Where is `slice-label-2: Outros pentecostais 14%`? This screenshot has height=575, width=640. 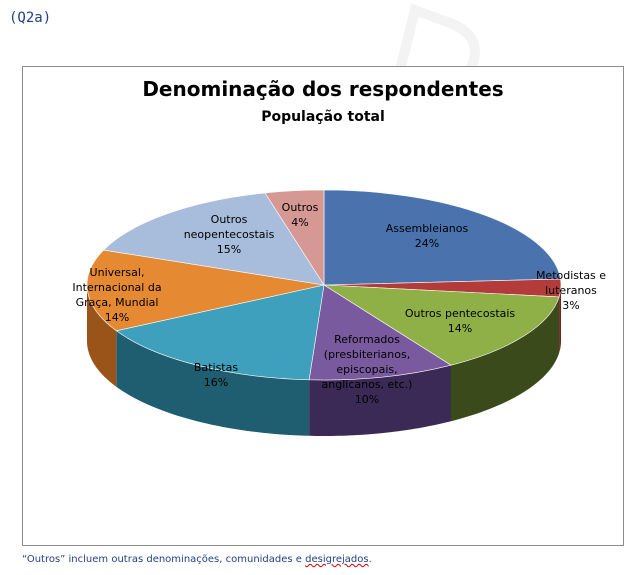
slice-label-2: Outros pentecostais 14% is located at coordinates (460, 321).